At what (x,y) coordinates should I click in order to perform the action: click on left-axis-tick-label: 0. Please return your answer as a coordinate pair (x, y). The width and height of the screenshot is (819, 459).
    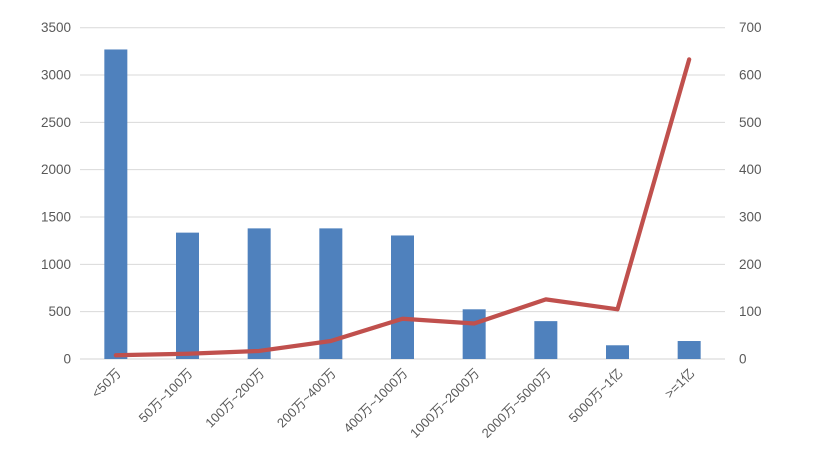
    Looking at the image, I should click on (67, 359).